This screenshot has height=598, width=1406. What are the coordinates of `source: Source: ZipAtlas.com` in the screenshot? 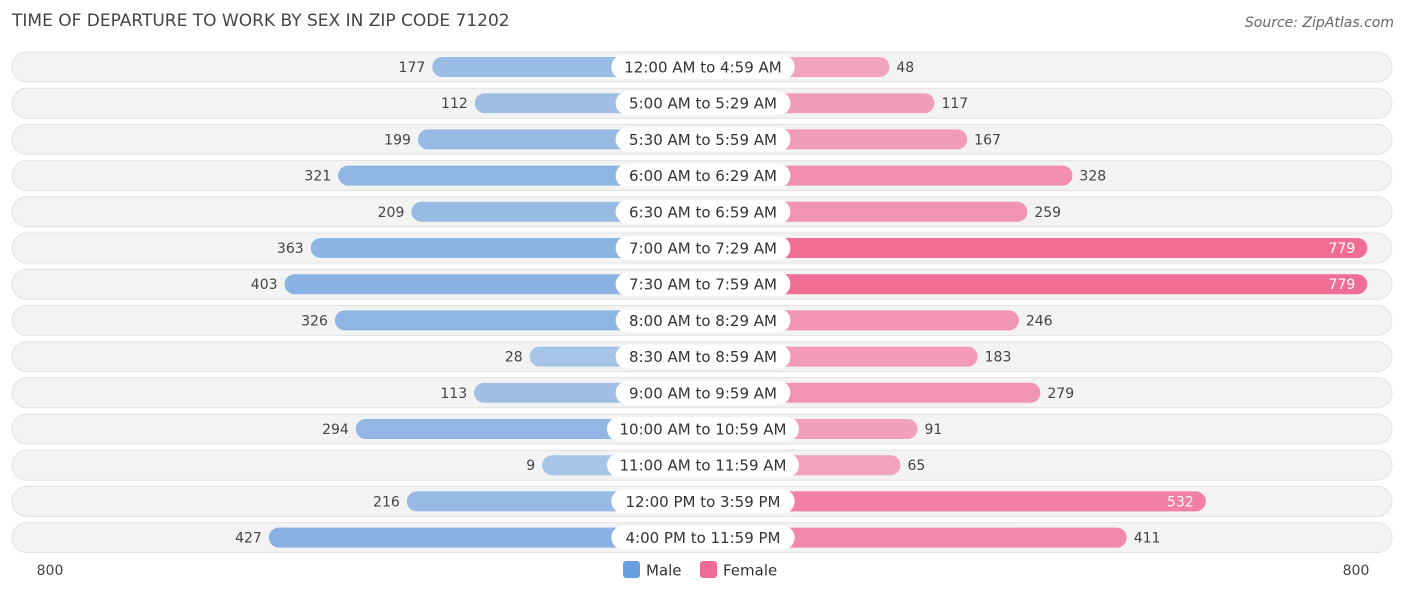 It's located at (1319, 23).